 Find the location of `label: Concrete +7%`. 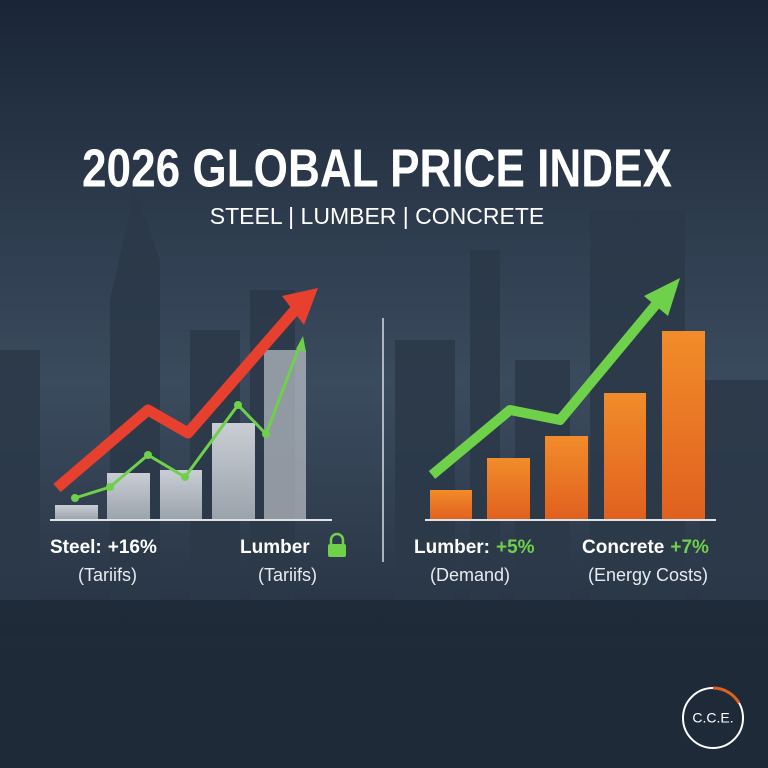

label: Concrete +7% is located at coordinates (645, 547).